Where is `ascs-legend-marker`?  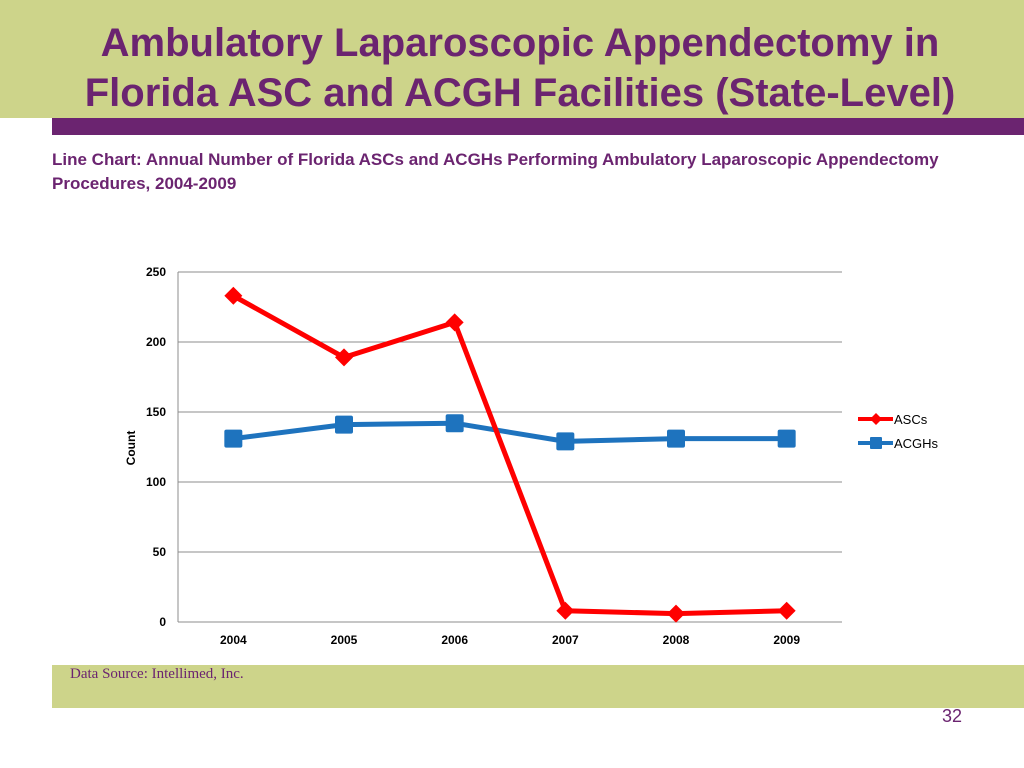 ascs-legend-marker is located at coordinates (876, 419).